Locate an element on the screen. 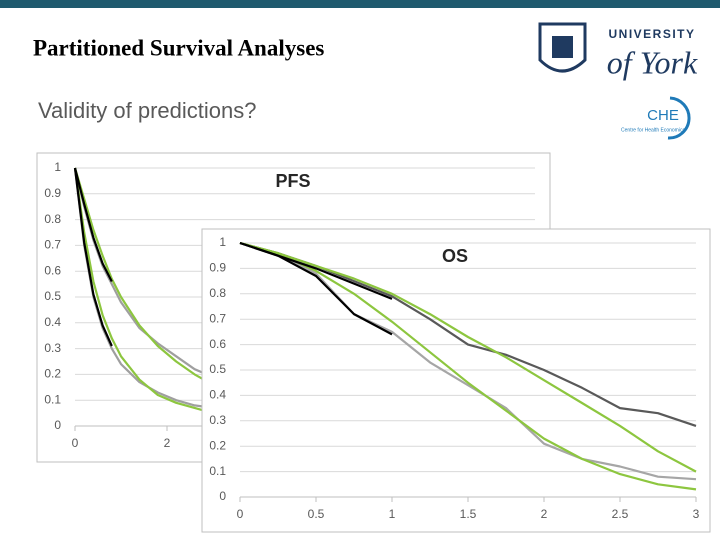  x-tick-label: 0.5 is located at coordinates (316, 514).